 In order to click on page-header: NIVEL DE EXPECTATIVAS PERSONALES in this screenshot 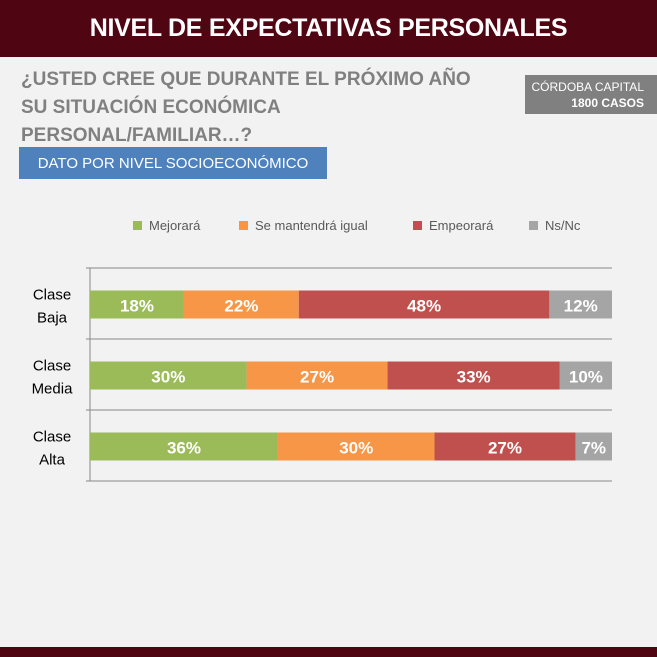, I will do `click(328, 28)`.